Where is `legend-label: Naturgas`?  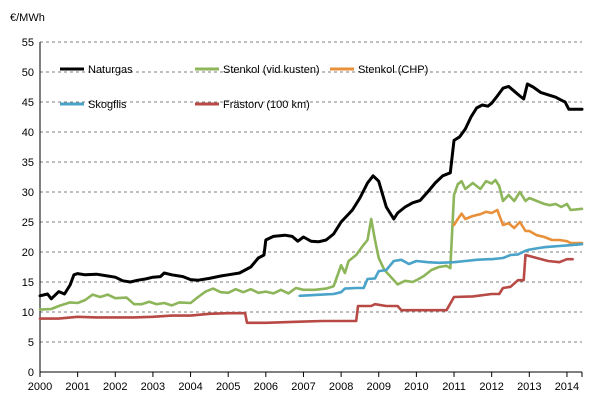 legend-label: Naturgas is located at coordinates (110, 70).